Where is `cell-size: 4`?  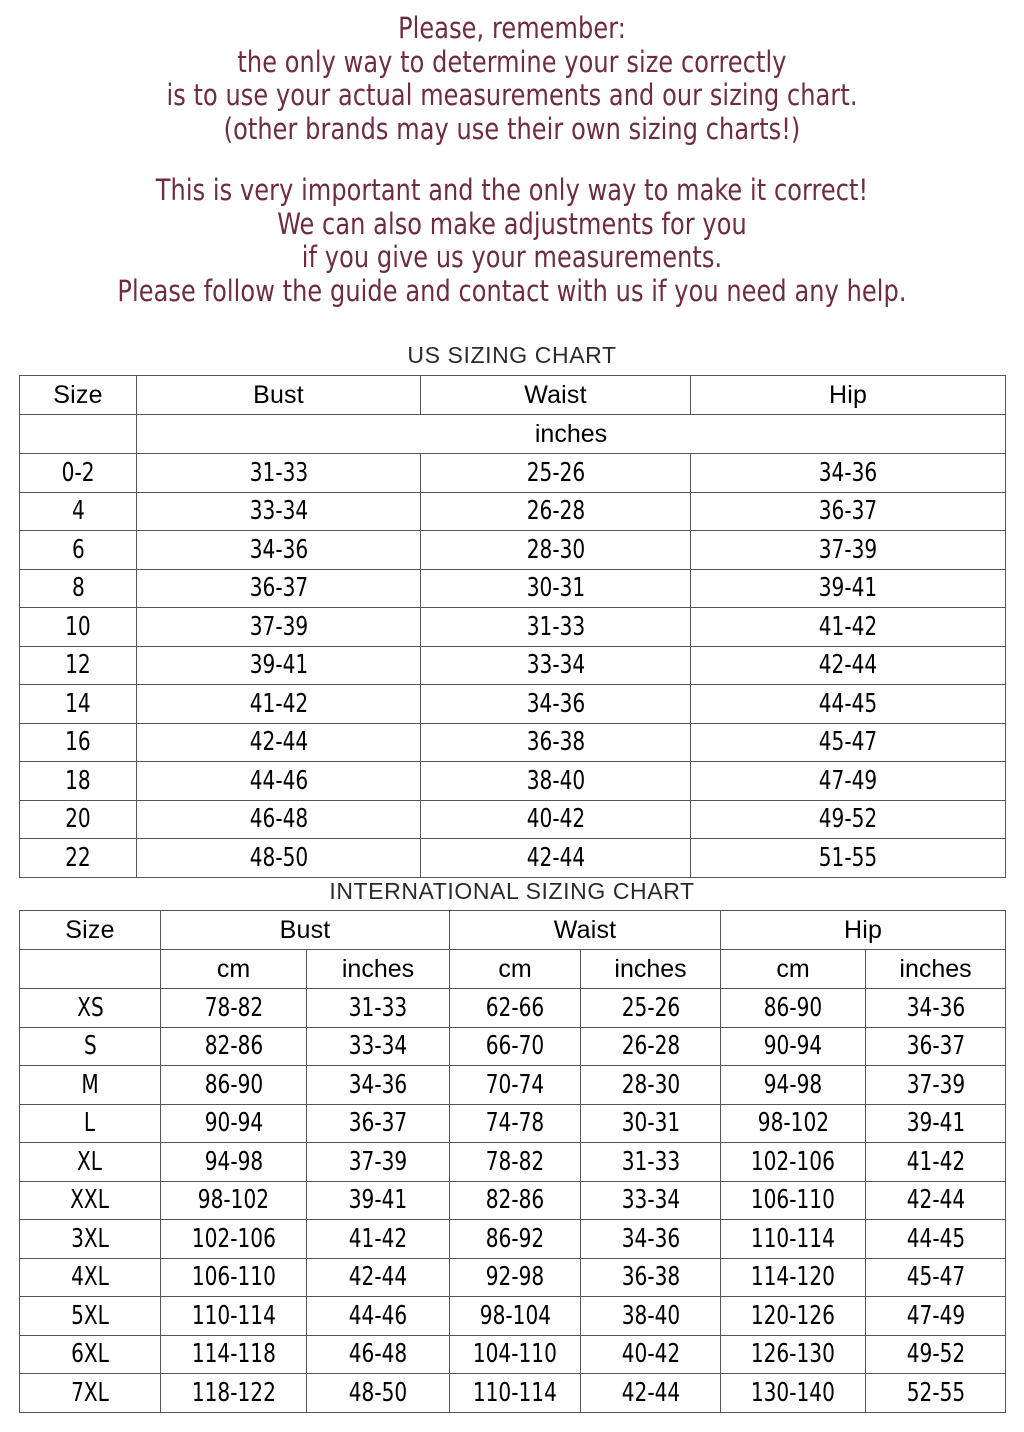 cell-size: 4 is located at coordinates (78, 511).